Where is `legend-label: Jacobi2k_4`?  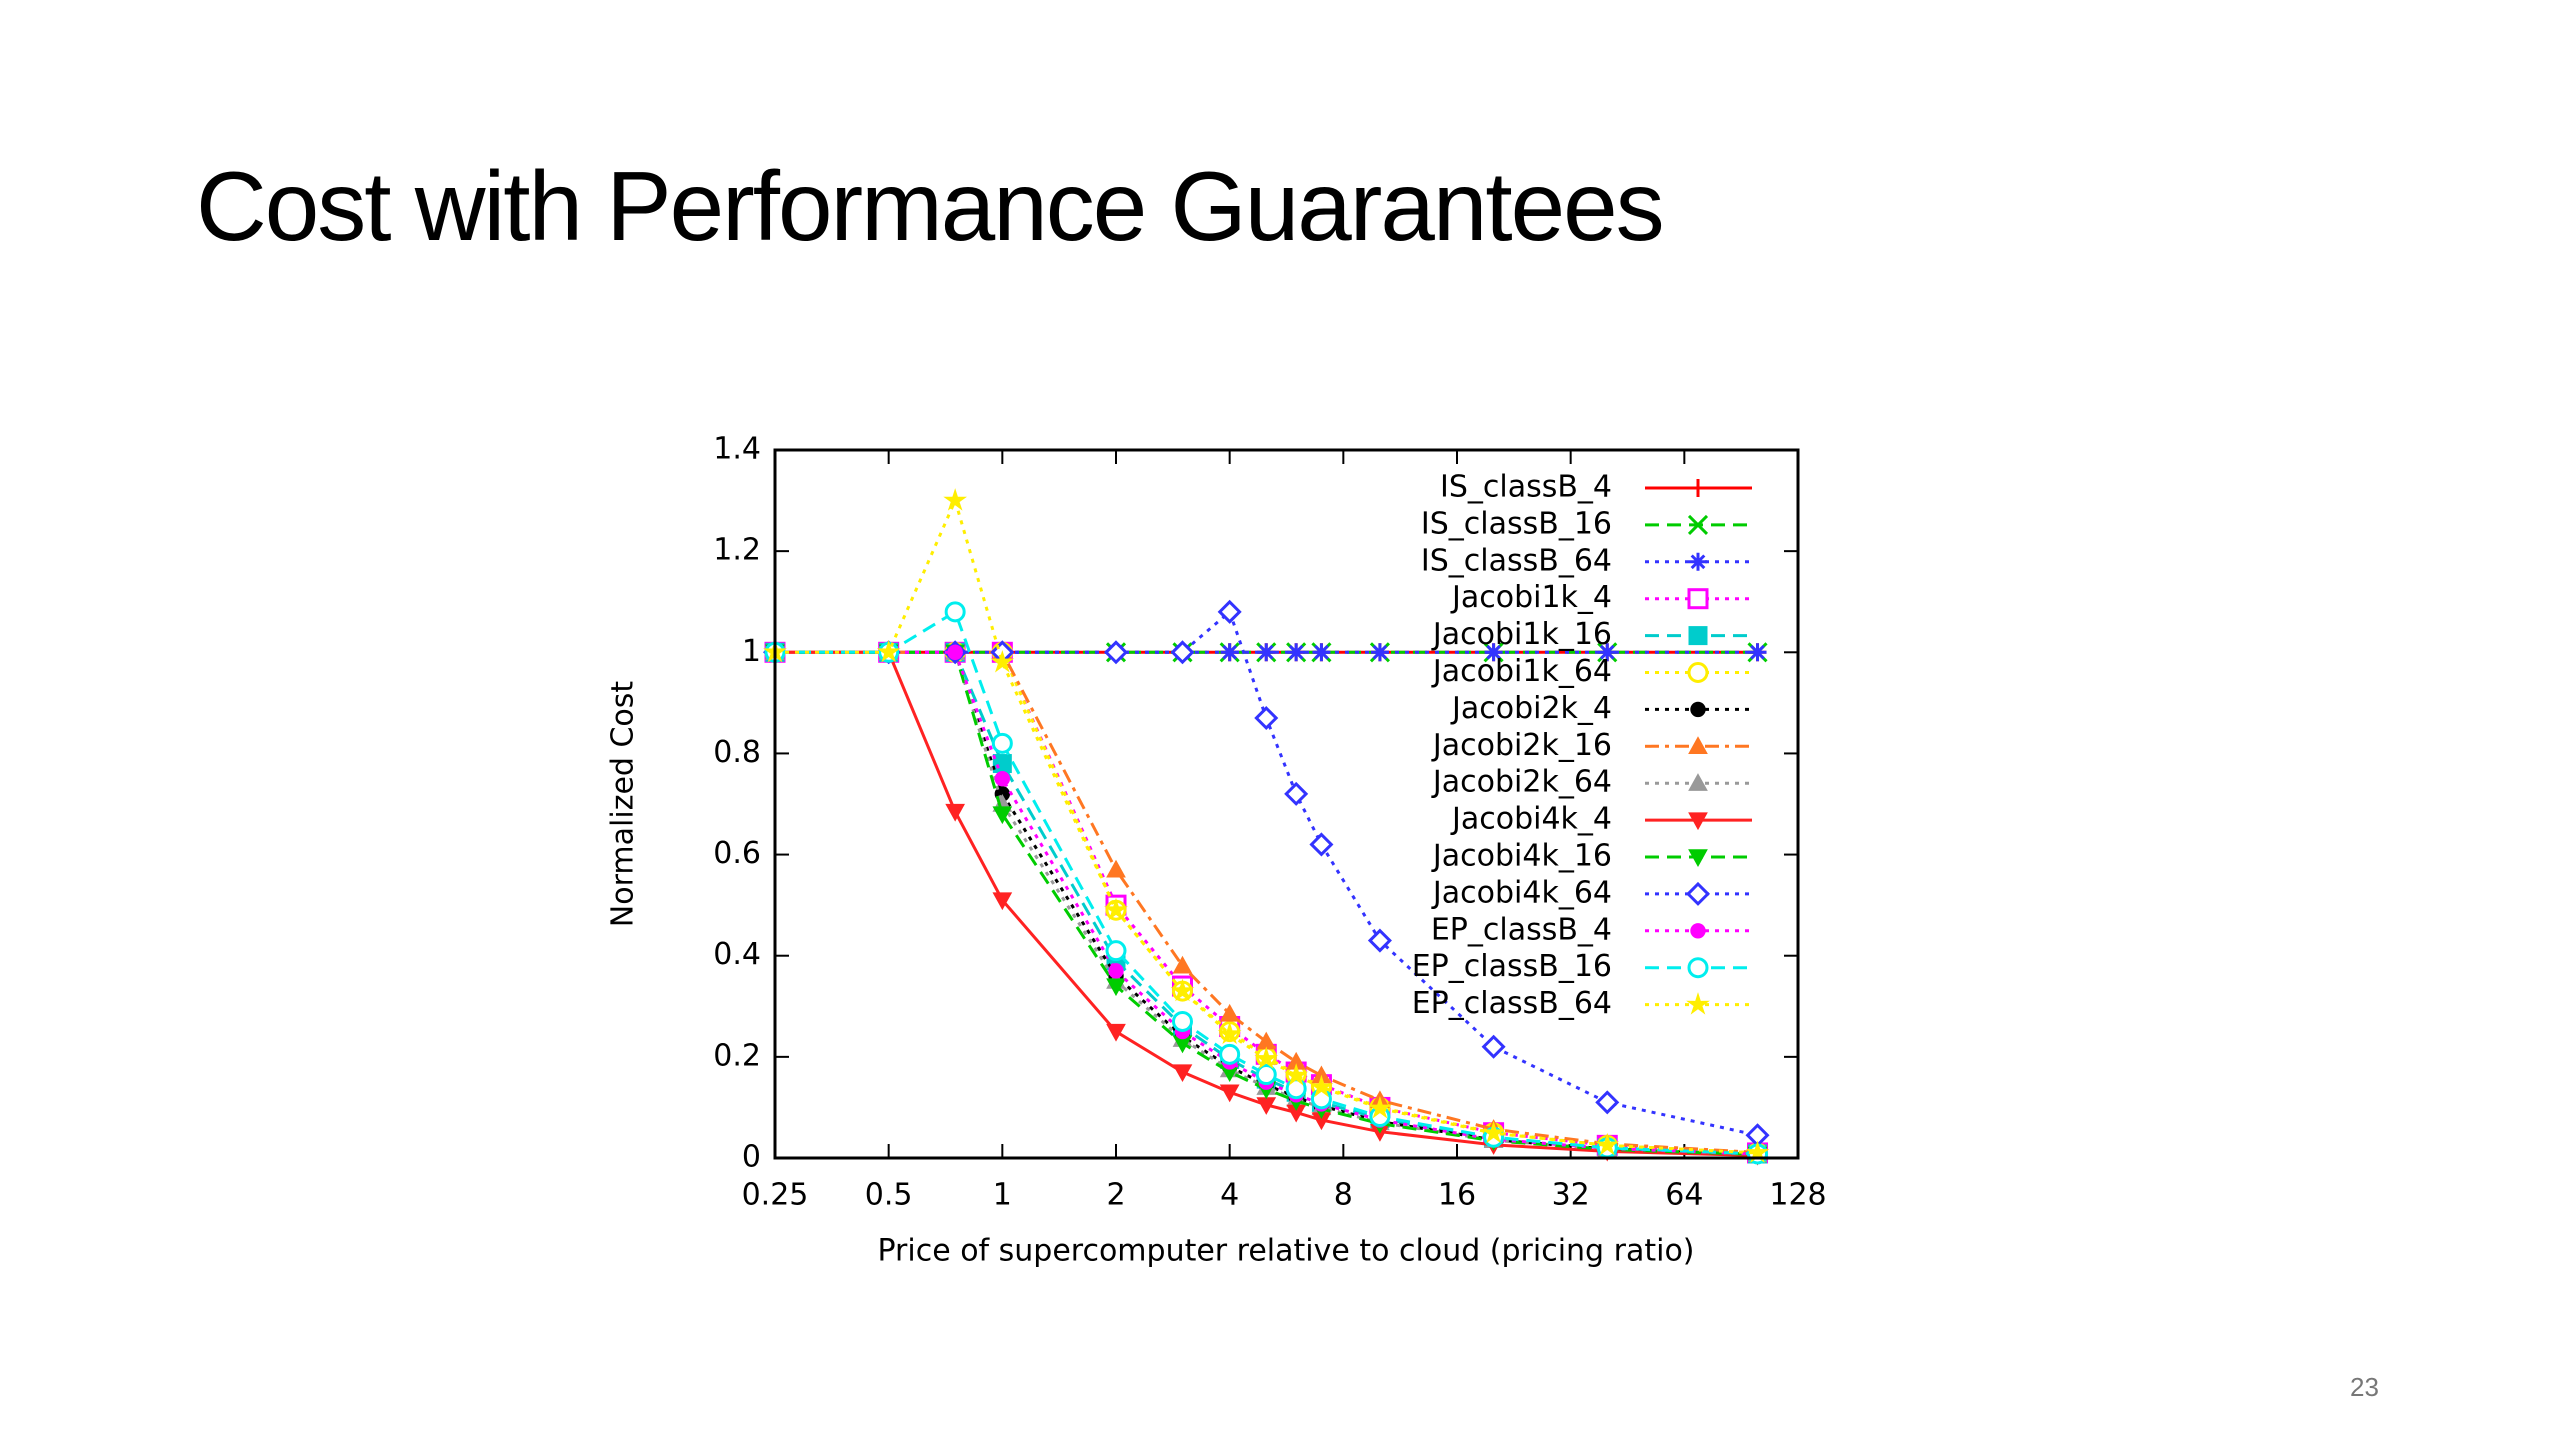 legend-label: Jacobi2k_4 is located at coordinates (1531, 708).